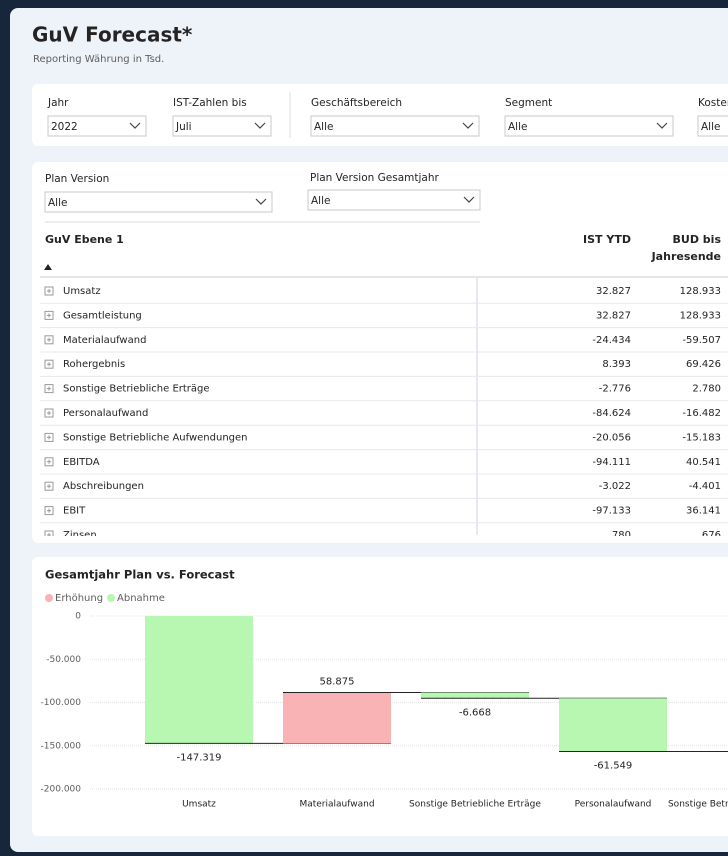 The width and height of the screenshot is (728, 856). Describe the element at coordinates (84, 239) in the screenshot. I see `column-header: GuV Ebene 1` at that location.